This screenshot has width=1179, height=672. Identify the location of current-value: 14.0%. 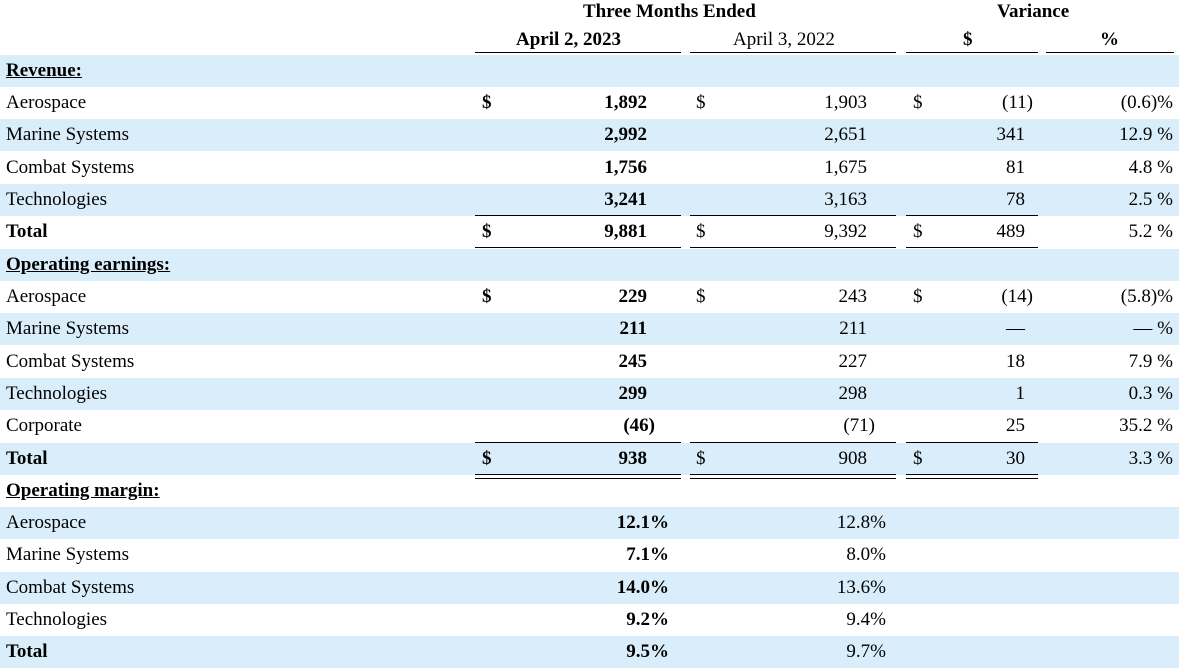
(642, 587).